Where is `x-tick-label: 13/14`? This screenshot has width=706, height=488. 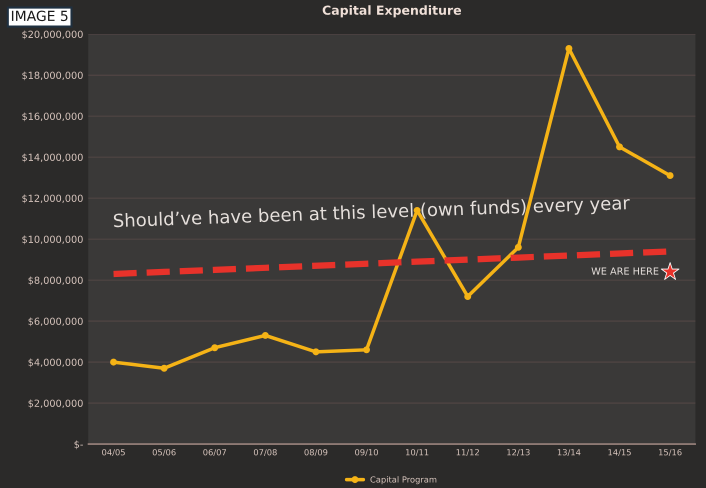 x-tick-label: 13/14 is located at coordinates (569, 452).